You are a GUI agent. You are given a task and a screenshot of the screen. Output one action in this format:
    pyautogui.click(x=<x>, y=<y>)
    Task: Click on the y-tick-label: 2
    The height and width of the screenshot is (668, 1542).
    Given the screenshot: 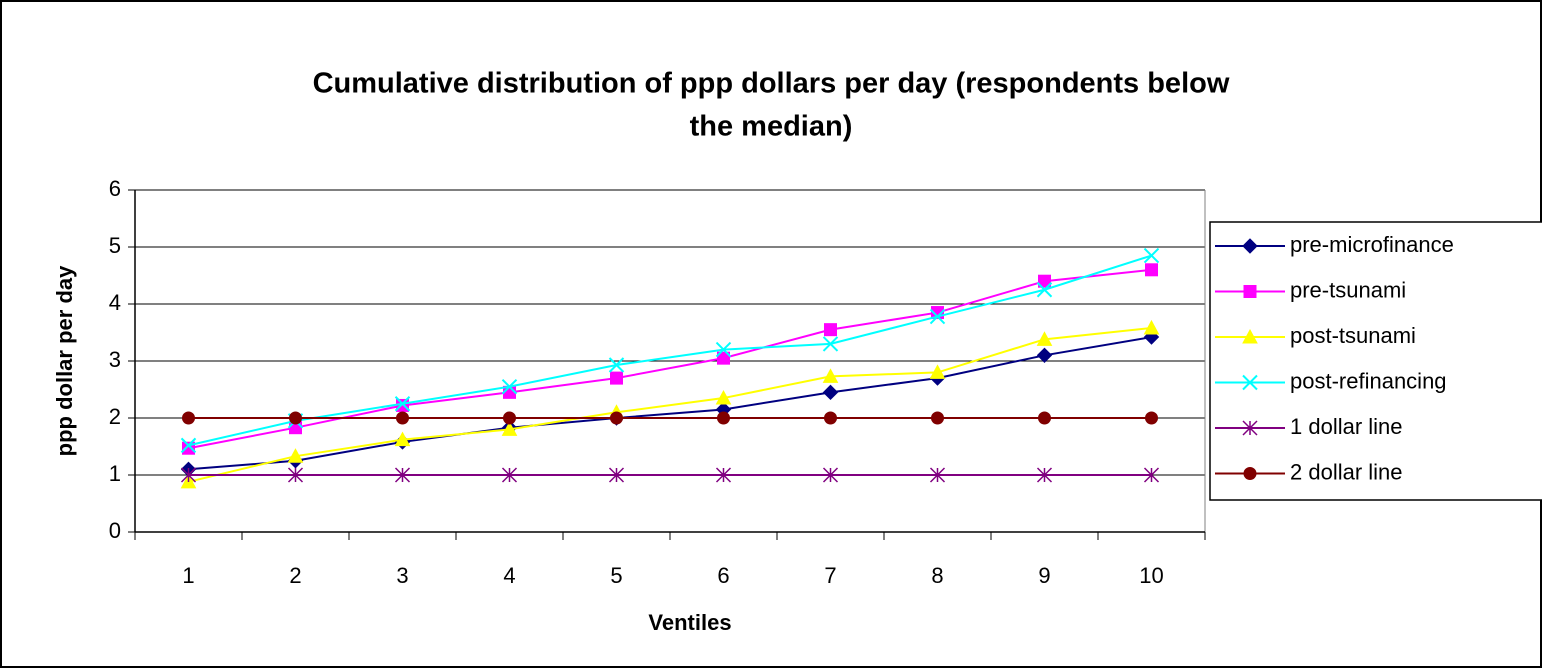 What is the action you would take?
    pyautogui.click(x=115, y=416)
    